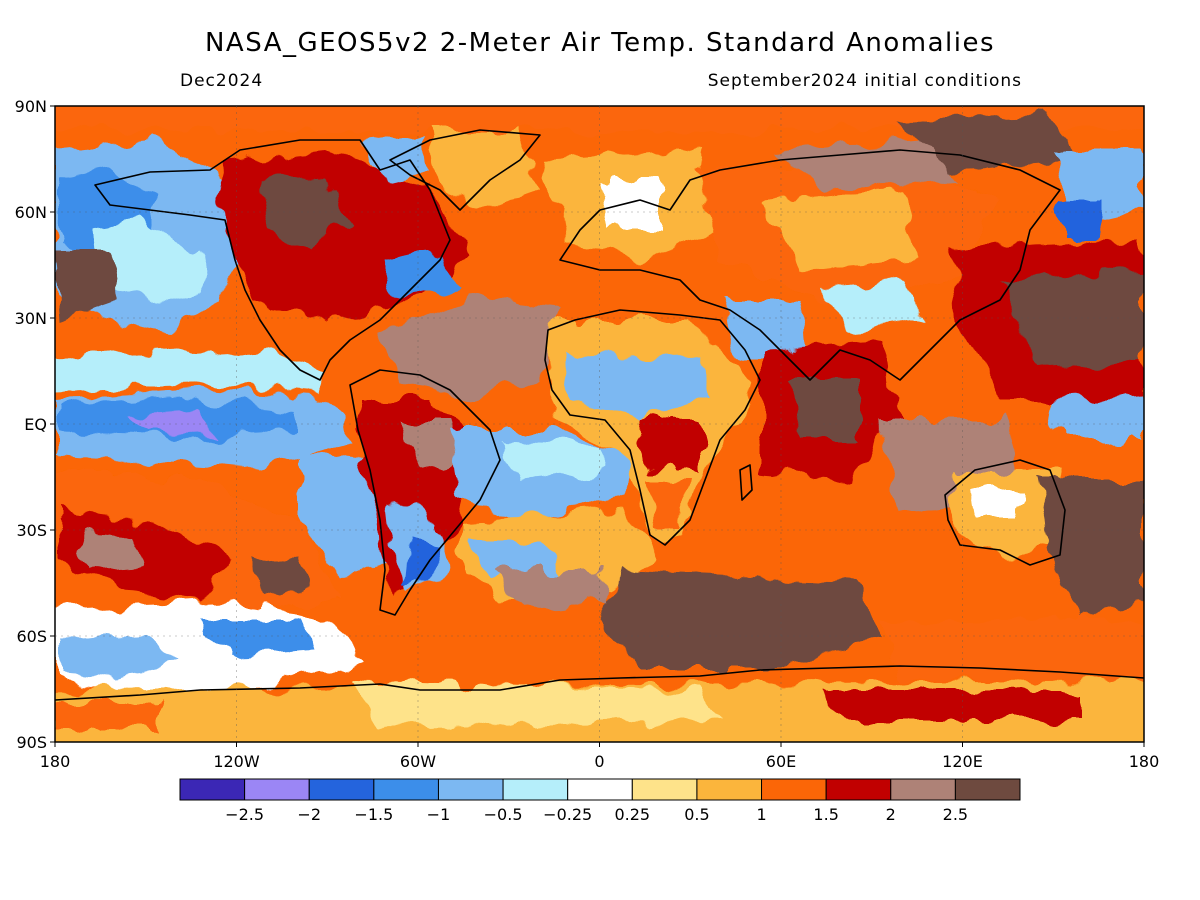 Image resolution: width=1200 pixels, height=900 pixels. What do you see at coordinates (825, 814) in the screenshot?
I see `colorbar-label: 1.5` at bounding box center [825, 814].